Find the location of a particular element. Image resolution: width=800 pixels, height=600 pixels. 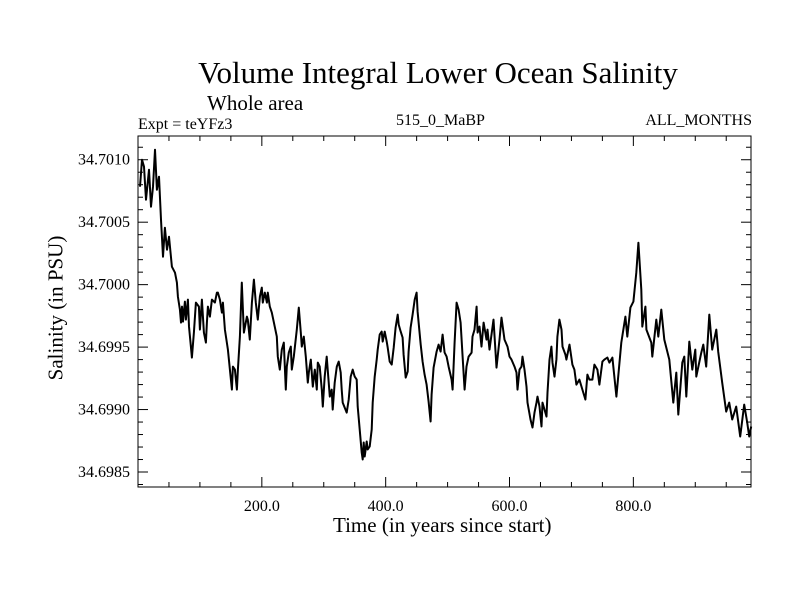

x-axis-label: Time (in years since start) is located at coordinates (442, 525).